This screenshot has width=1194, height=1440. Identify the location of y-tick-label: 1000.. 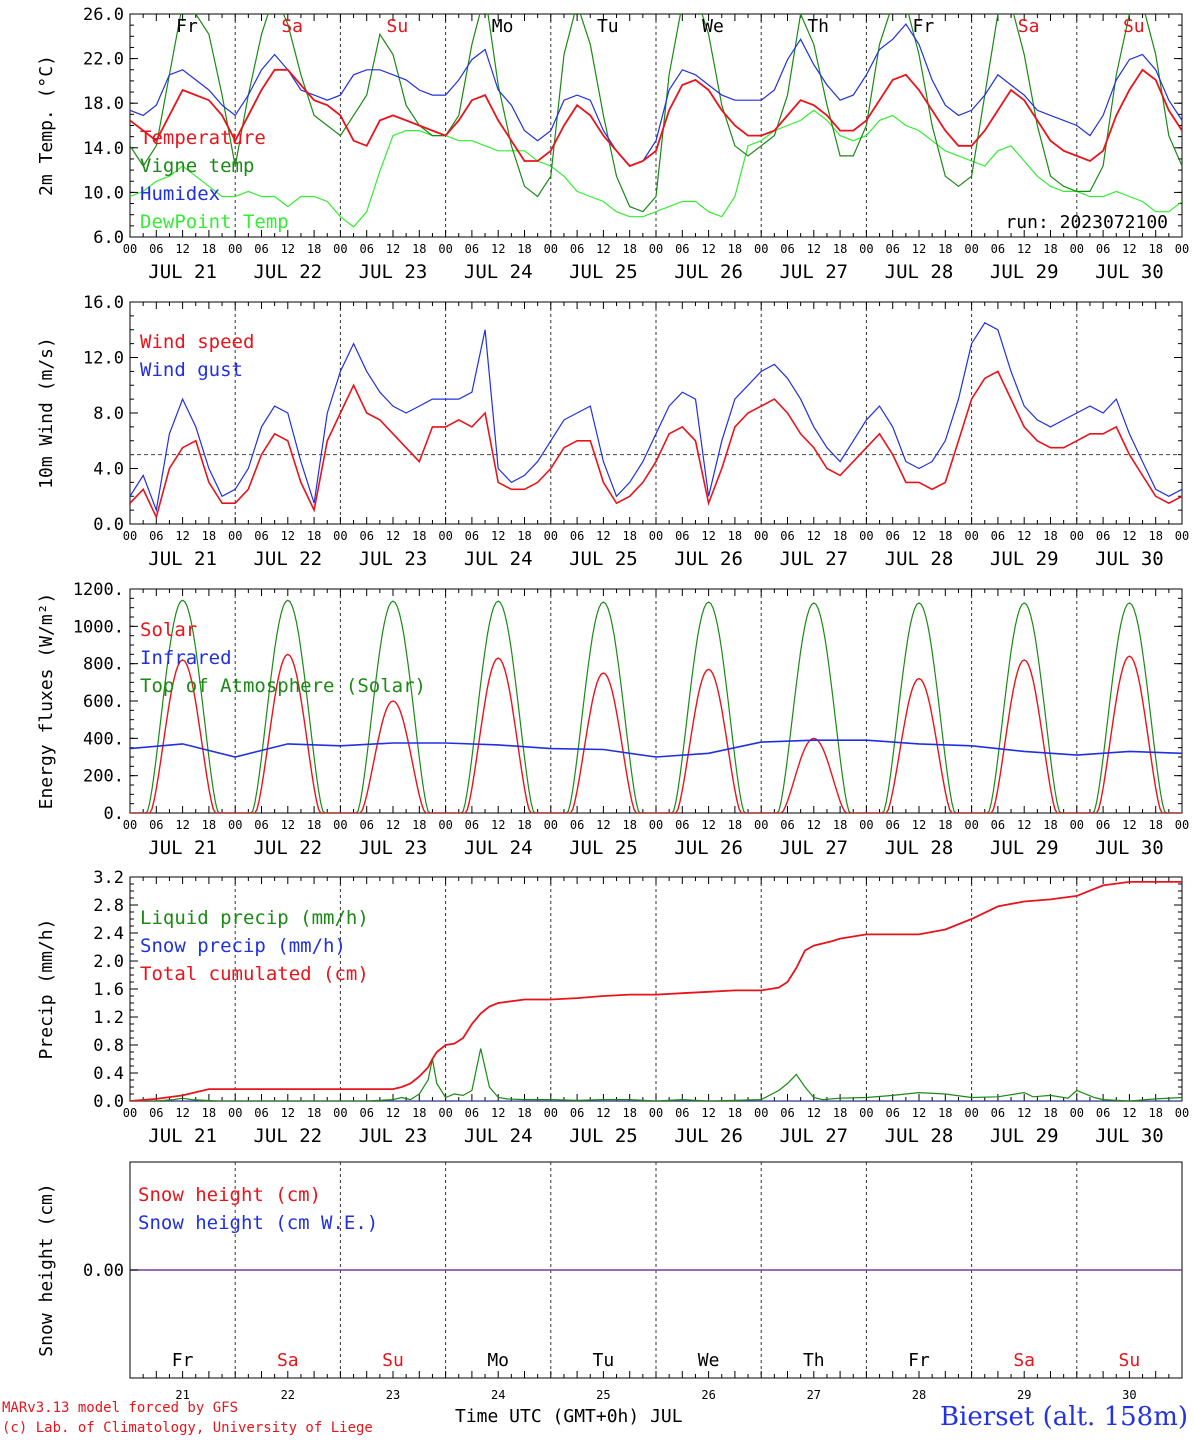
(98, 627).